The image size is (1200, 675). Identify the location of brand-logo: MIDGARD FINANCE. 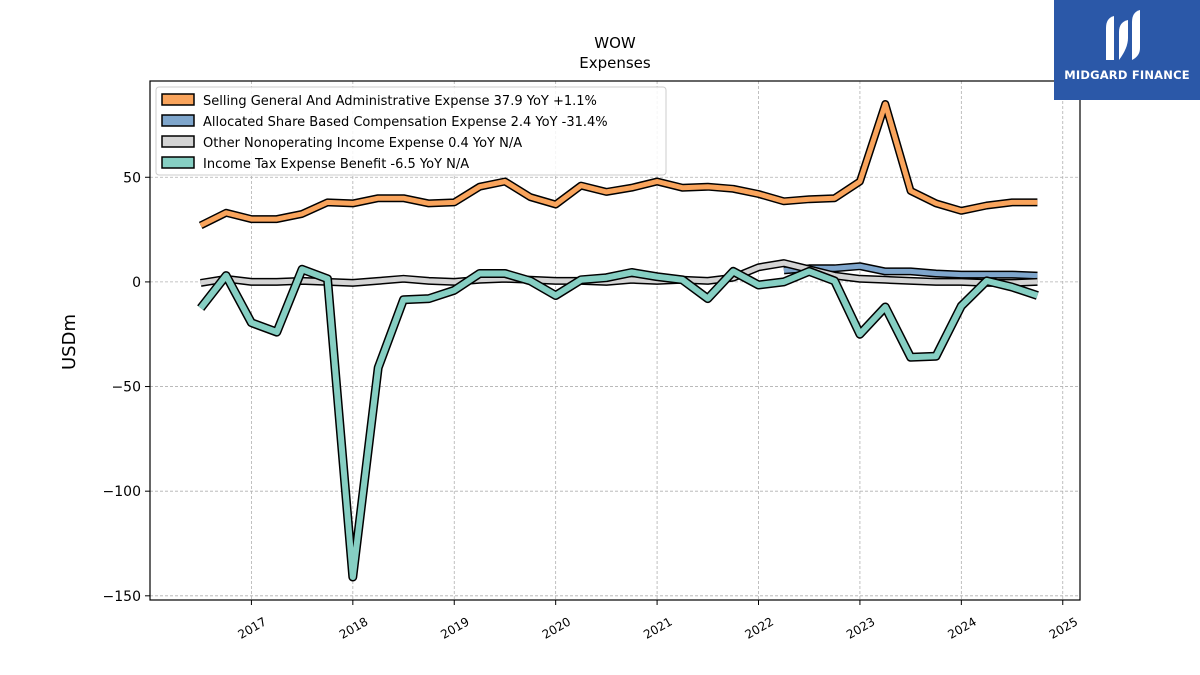
(1127, 50).